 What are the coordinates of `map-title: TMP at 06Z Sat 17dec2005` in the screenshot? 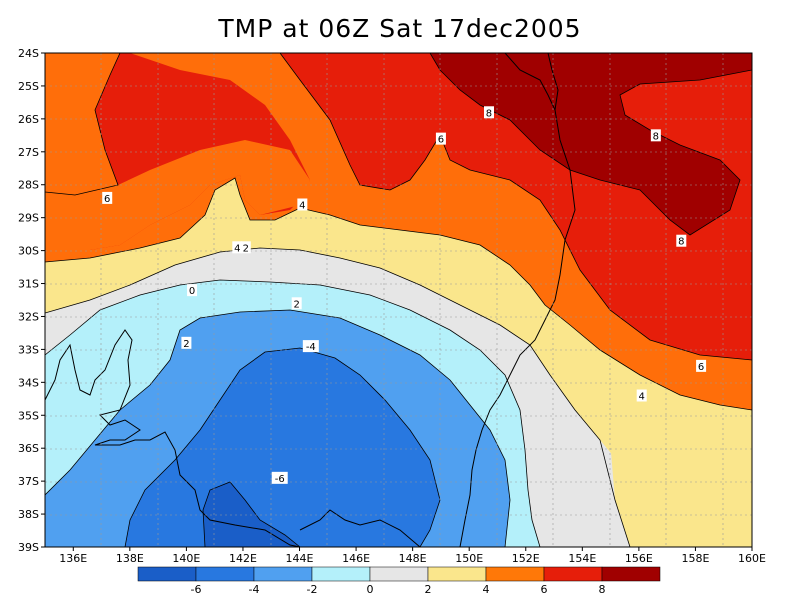 It's located at (400, 28).